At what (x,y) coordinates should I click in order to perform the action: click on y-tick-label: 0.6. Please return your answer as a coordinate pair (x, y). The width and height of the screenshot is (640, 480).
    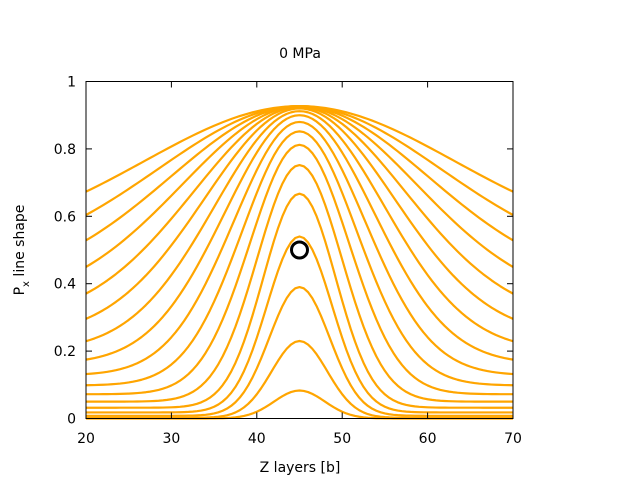
    Looking at the image, I should click on (65, 217).